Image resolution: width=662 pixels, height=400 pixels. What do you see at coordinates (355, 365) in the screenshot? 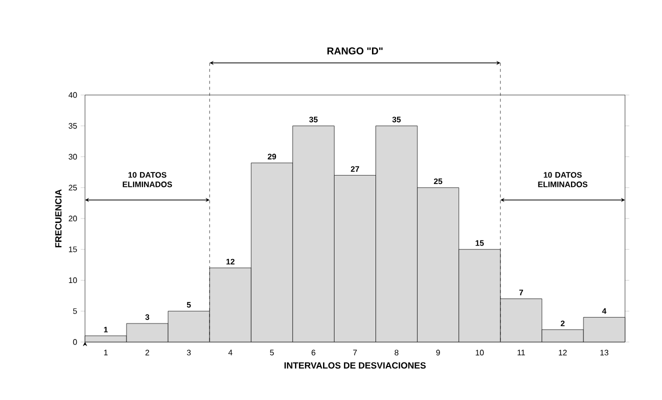
I see `x-axis-title: INTERVALOS DE DESVIACIONES` at bounding box center [355, 365].